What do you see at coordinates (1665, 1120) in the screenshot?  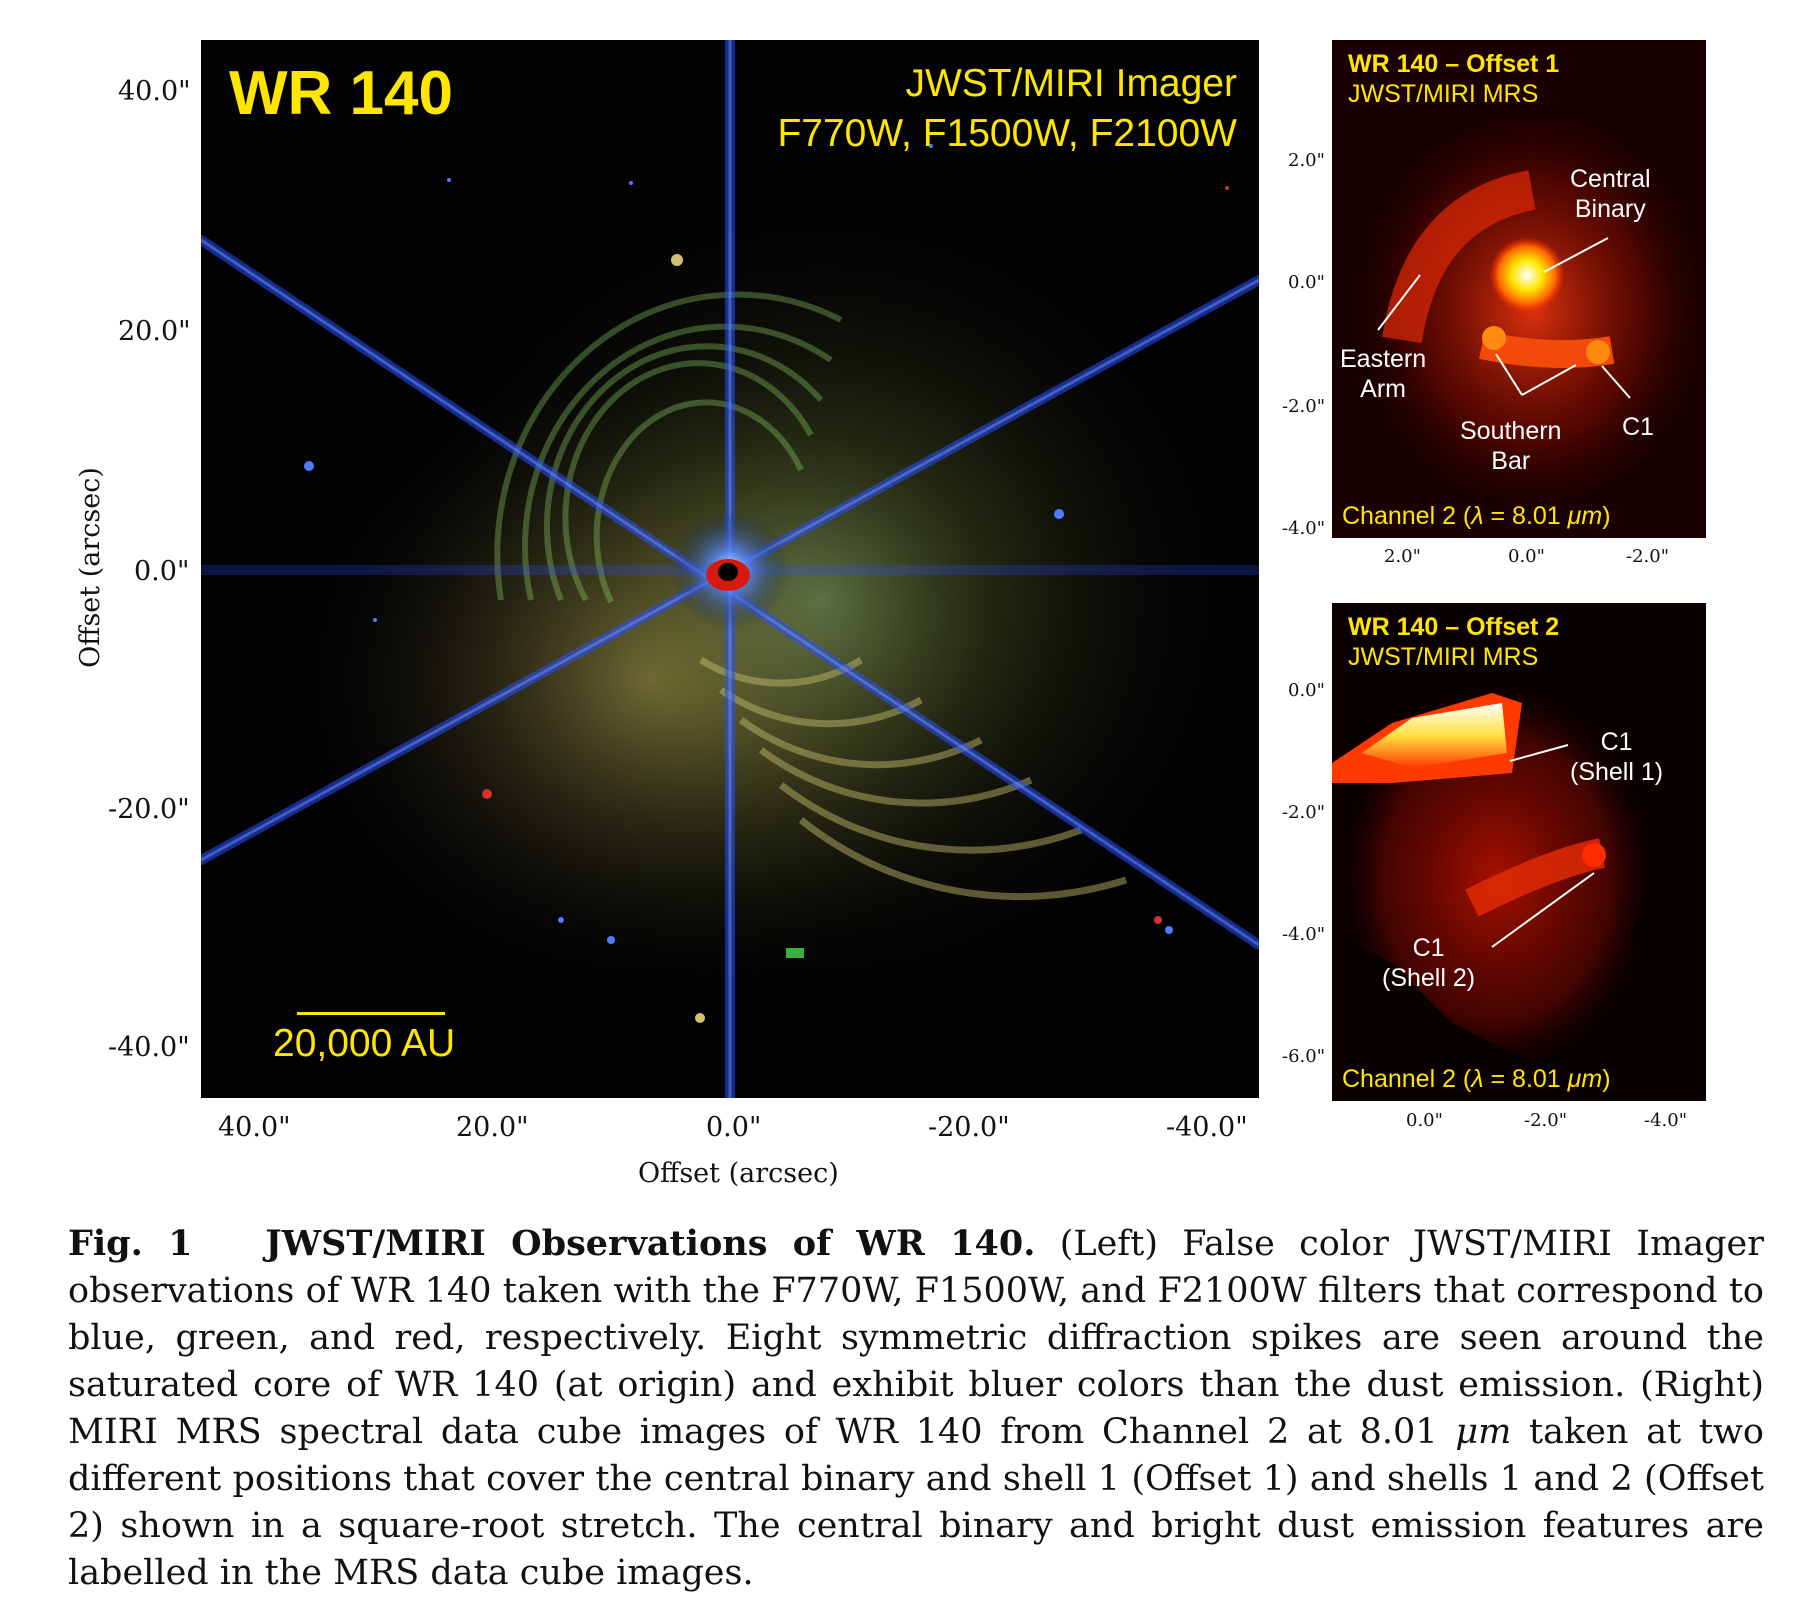 I see `offset2-x-tick-3: -4.0"` at bounding box center [1665, 1120].